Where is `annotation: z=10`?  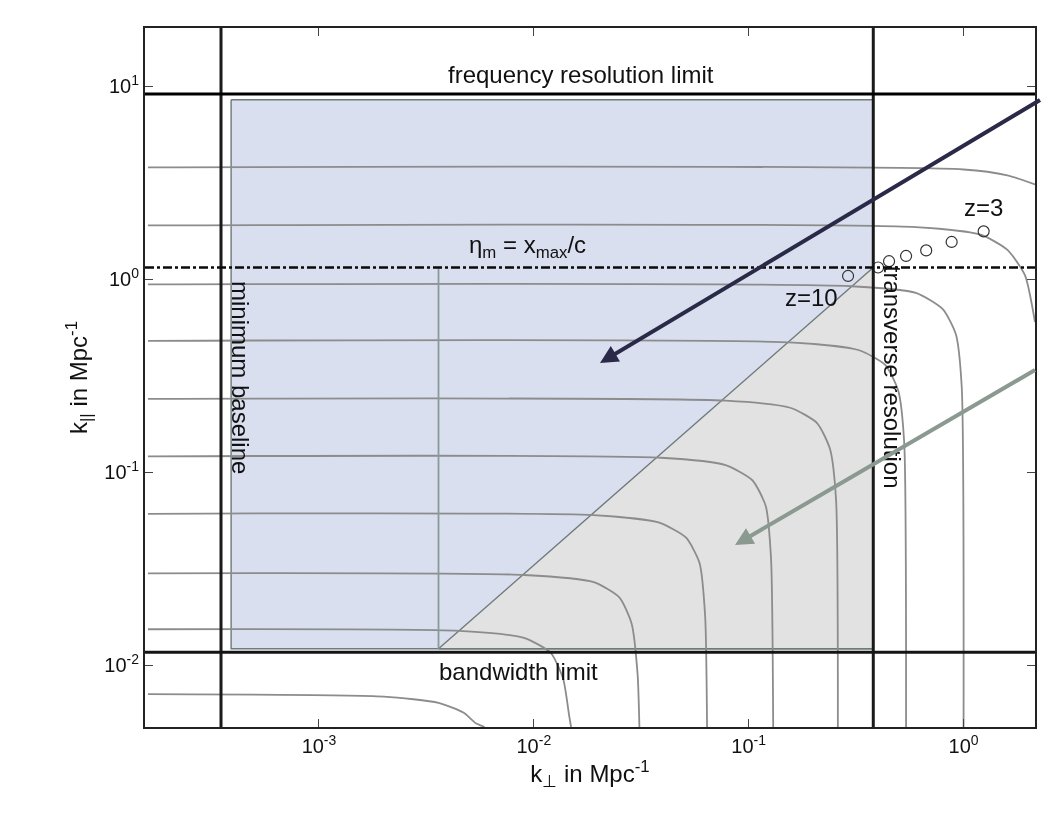 annotation: z=10 is located at coordinates (811, 297).